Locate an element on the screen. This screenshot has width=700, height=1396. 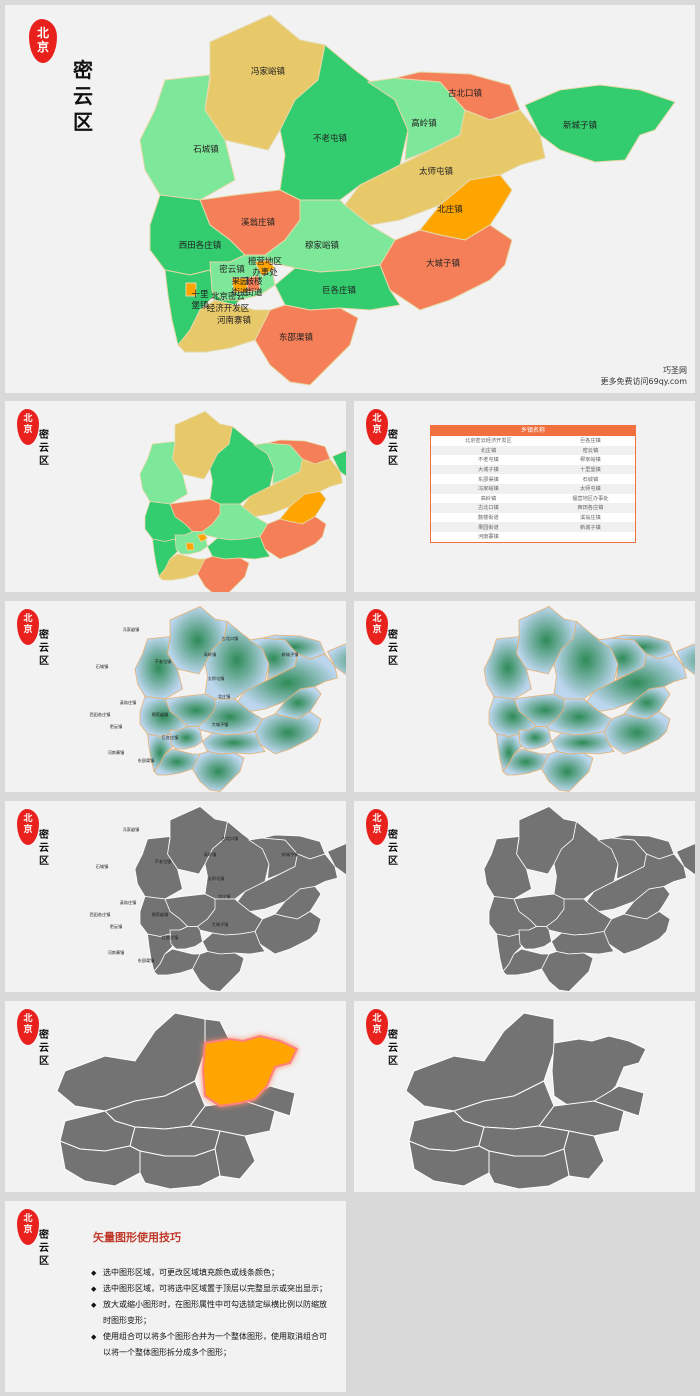
table-row: 不老屯镇 穆家峪镇 is located at coordinates (533, 460).